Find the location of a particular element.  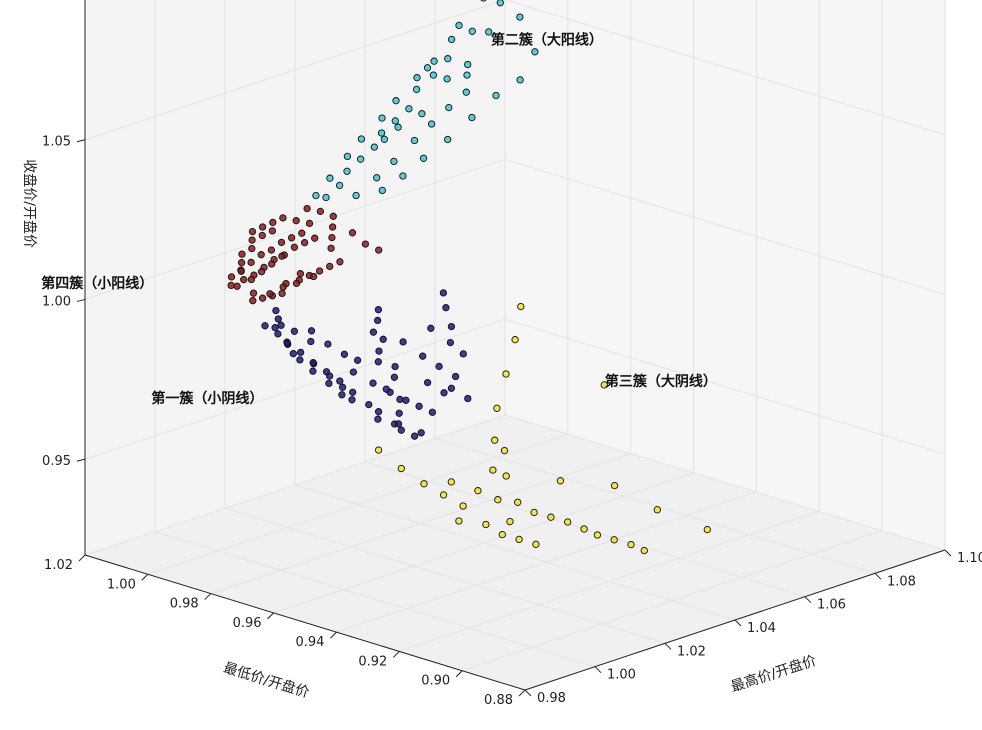

y-tick-label: 0.88 is located at coordinates (498, 700).